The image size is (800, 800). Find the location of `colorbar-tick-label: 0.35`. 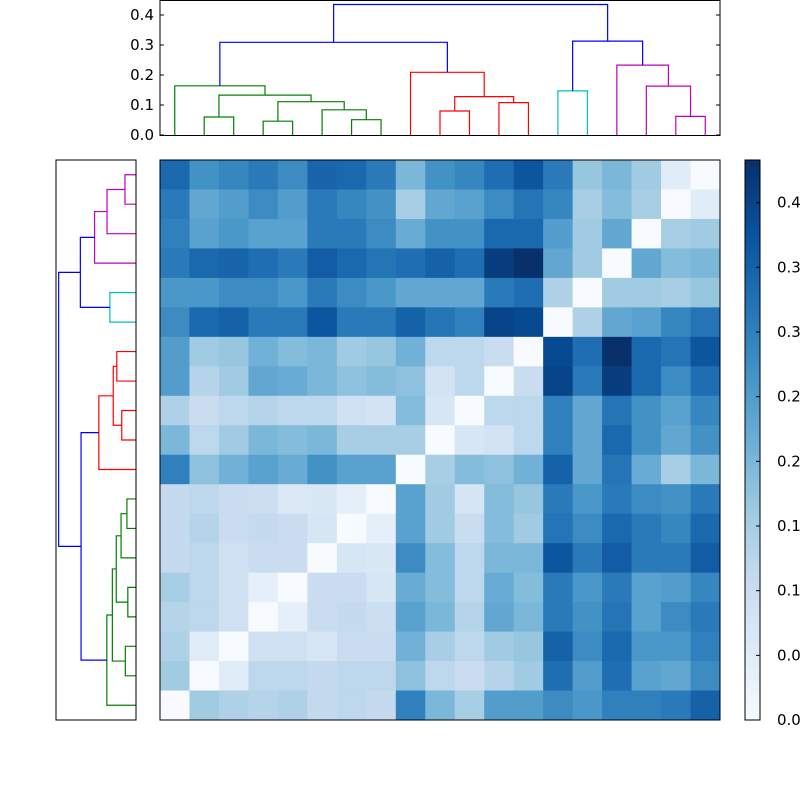

colorbar-tick-label: 0.35 is located at coordinates (788, 267).